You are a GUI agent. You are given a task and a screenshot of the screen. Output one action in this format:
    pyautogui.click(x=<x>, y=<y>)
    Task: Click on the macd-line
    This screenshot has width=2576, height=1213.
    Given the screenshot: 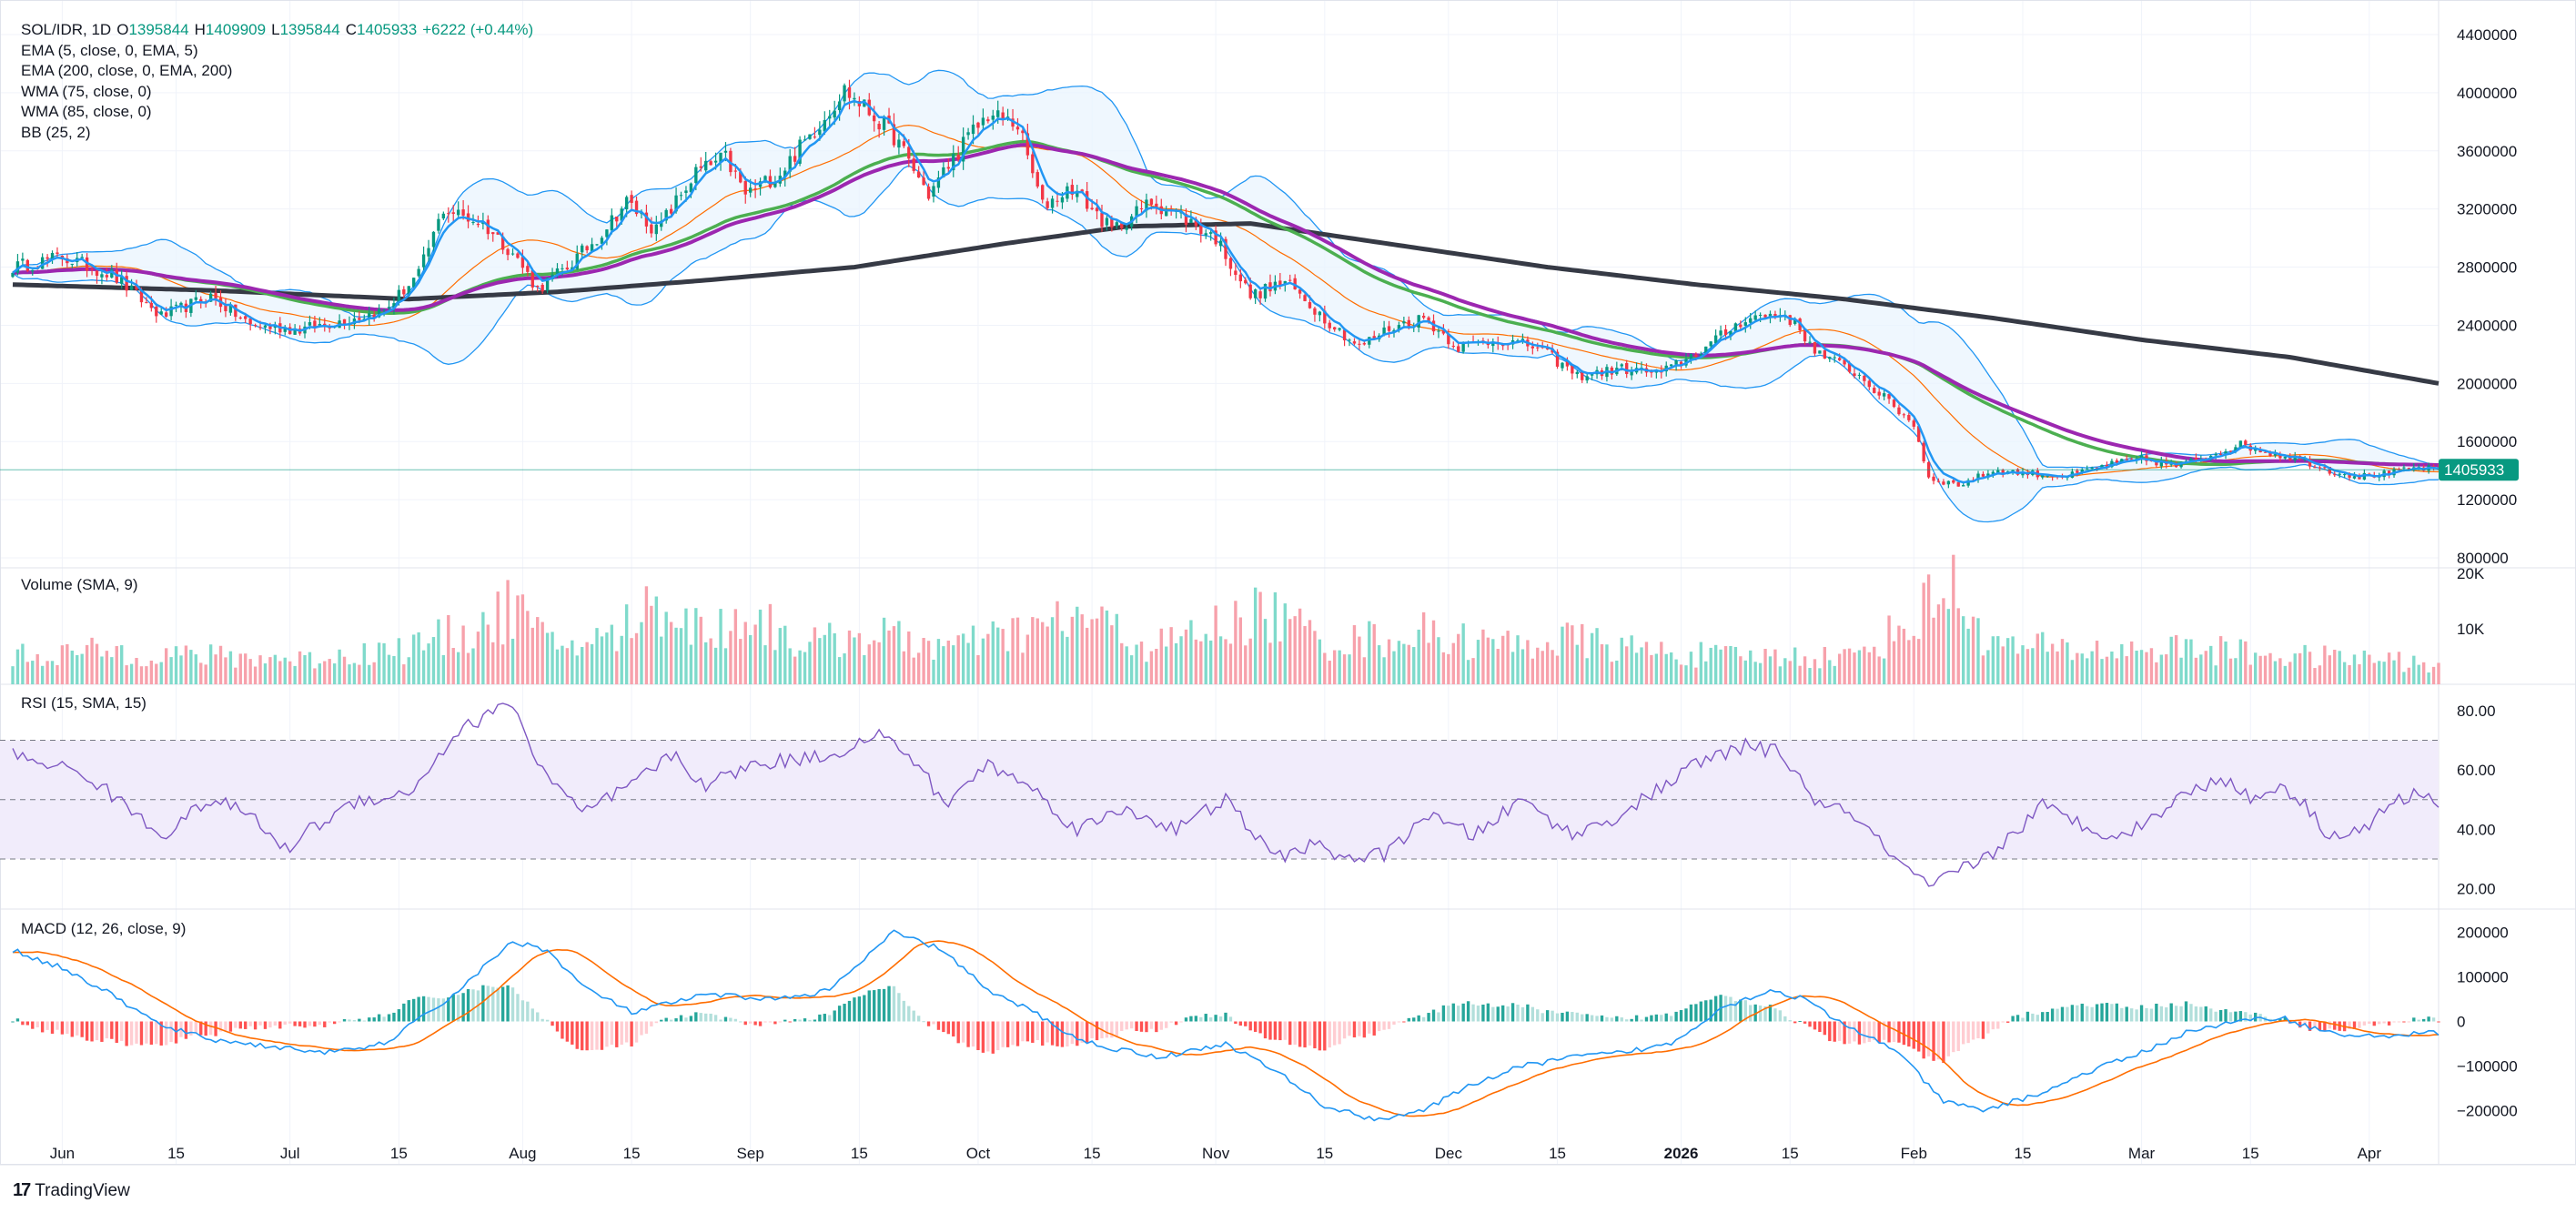 What is the action you would take?
    pyautogui.click(x=1226, y=1025)
    